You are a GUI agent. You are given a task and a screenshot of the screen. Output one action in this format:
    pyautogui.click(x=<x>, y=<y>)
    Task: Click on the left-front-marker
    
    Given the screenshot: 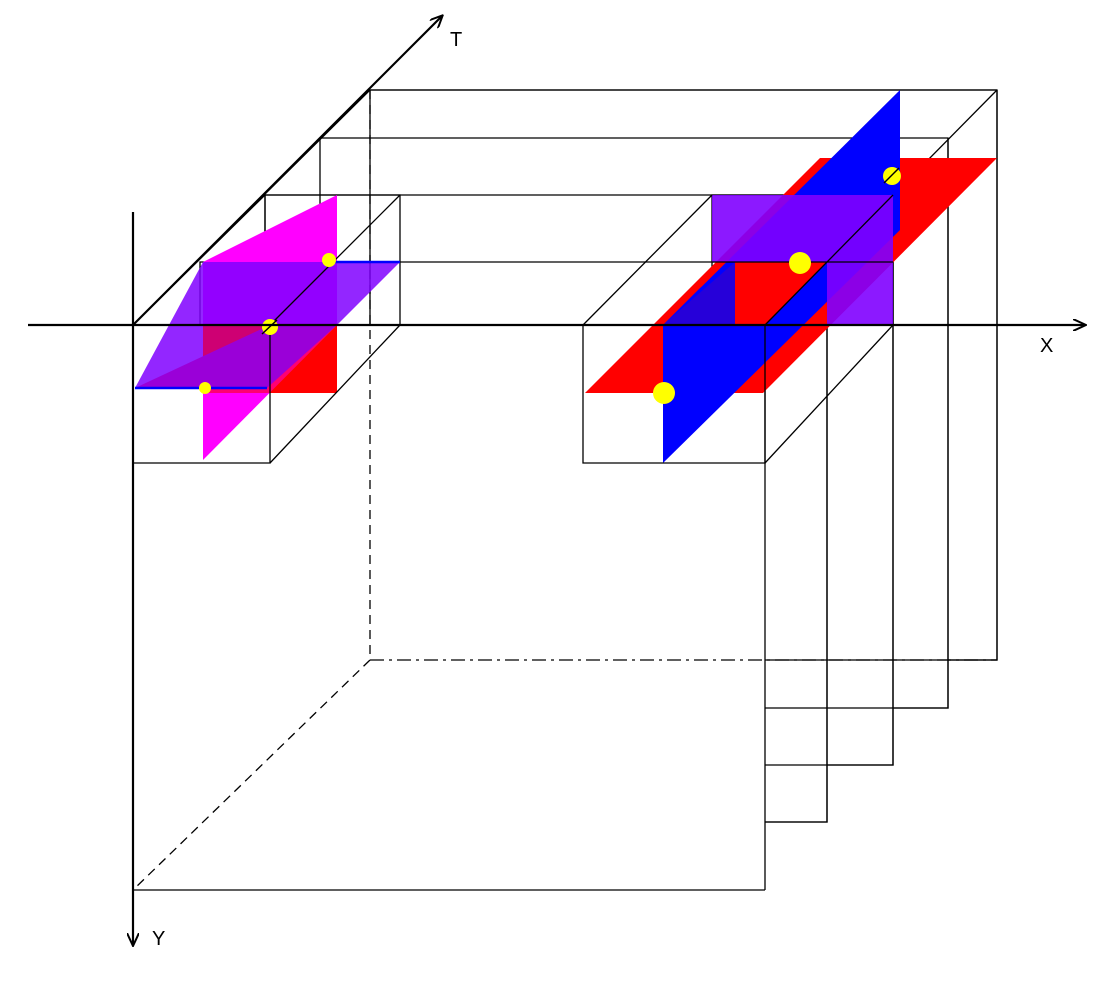 What is the action you would take?
    pyautogui.click(x=205, y=388)
    